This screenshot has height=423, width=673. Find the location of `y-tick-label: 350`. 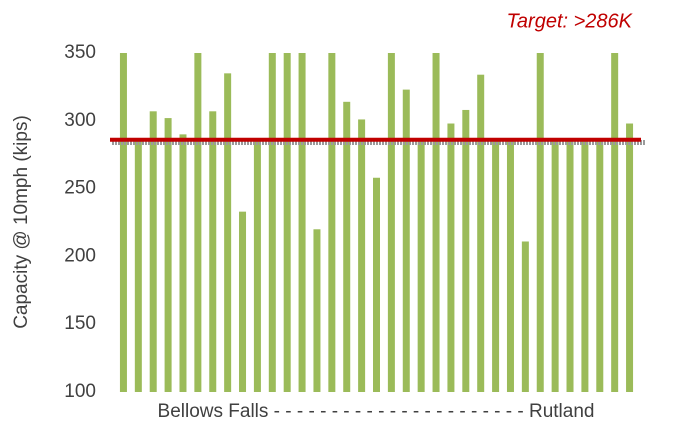

y-tick-label: 350 is located at coordinates (80, 52).